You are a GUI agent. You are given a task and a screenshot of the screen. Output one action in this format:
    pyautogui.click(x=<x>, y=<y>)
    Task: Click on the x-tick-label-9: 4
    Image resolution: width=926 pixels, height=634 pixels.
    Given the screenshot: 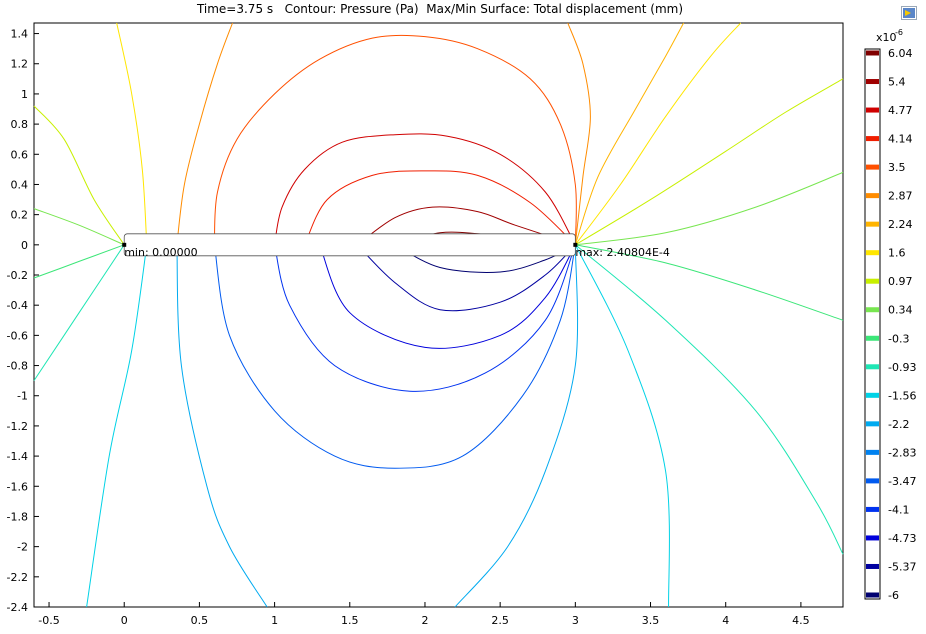 What is the action you would take?
    pyautogui.click(x=725, y=620)
    